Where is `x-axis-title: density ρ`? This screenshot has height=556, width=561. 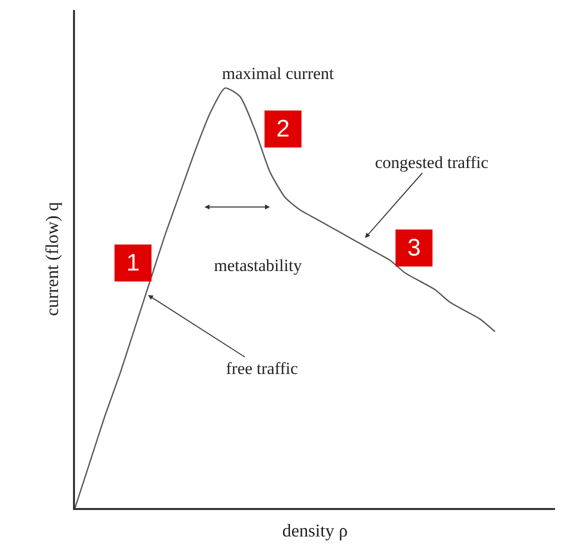
x-axis-title: density ρ is located at coordinates (315, 530).